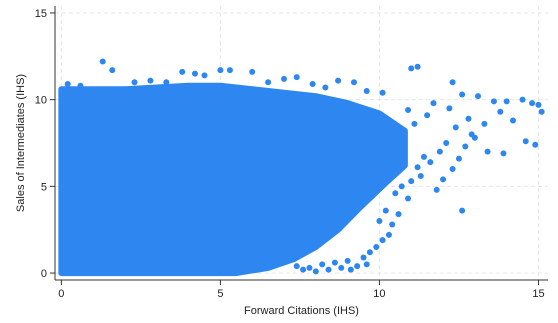  I want to click on x-tick-label-2: 10, so click(379, 294).